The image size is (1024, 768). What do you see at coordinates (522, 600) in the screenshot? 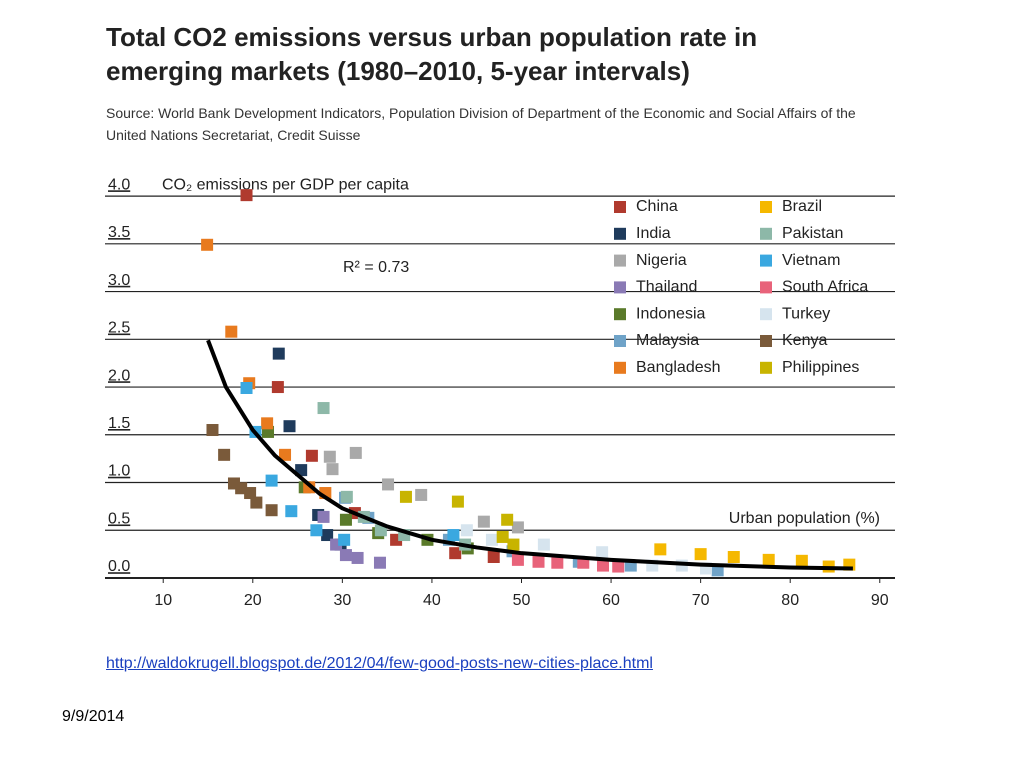
I see `x-tick-label: 50` at bounding box center [522, 600].